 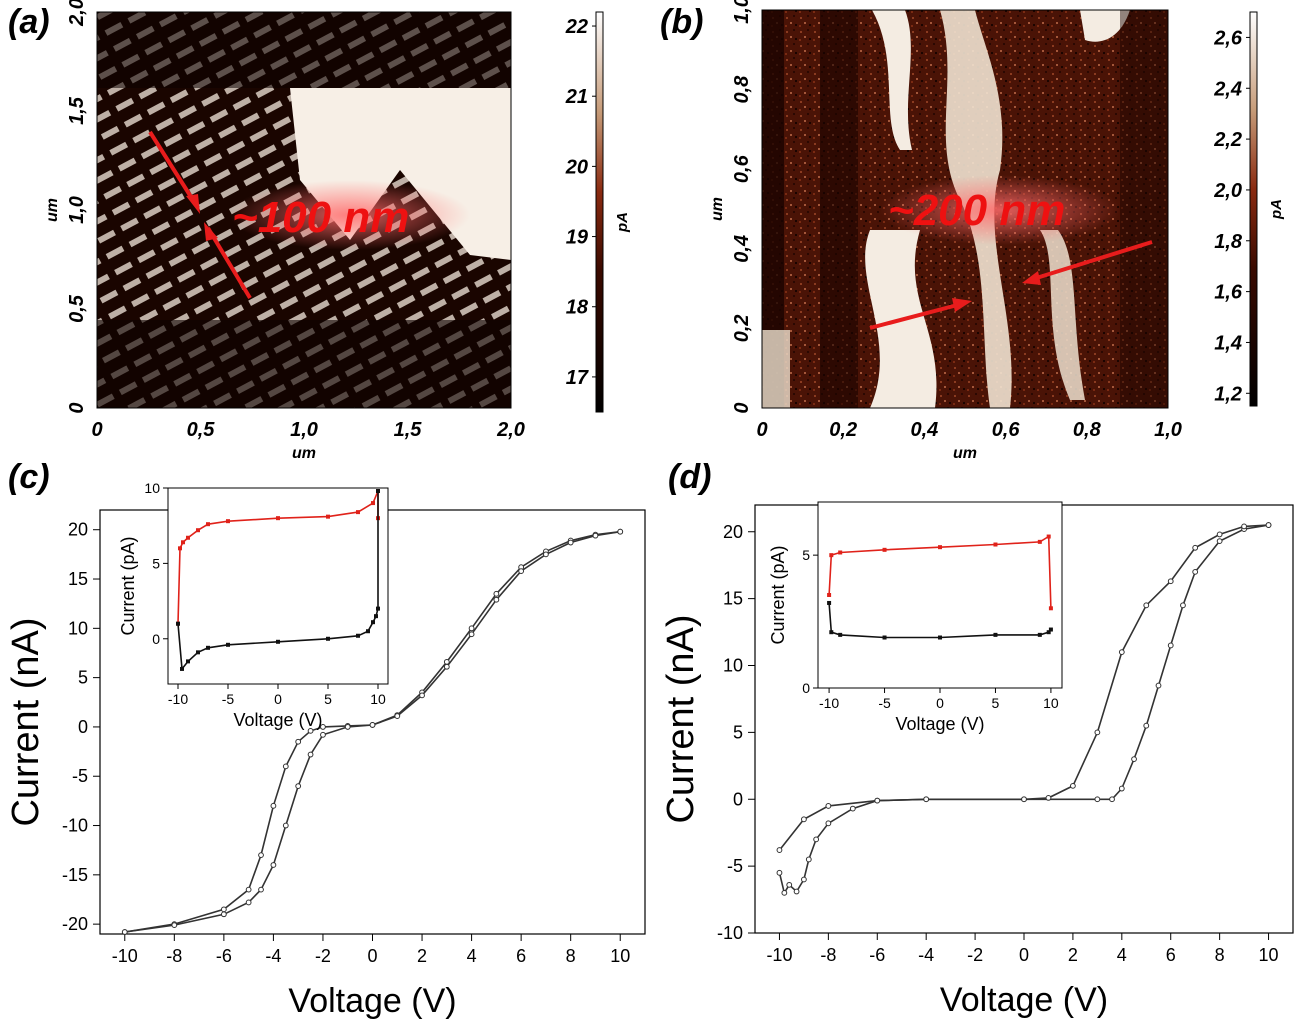 I want to click on axis-a-y-tick-label: 0,5, so click(x=77, y=308).